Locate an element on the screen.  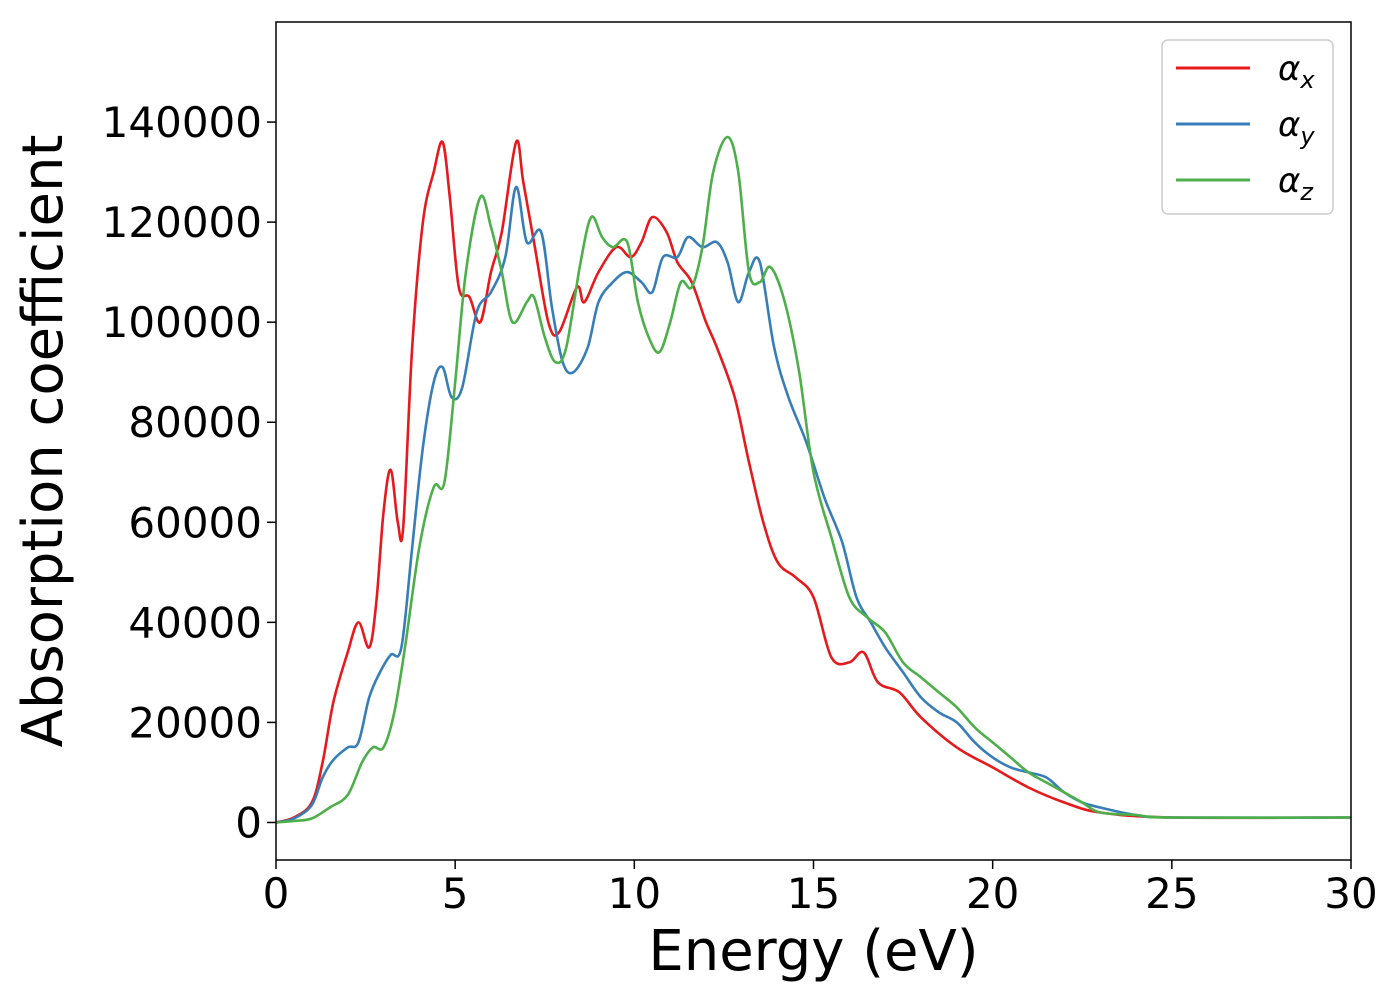
x-tick-label: 20 is located at coordinates (992, 893).